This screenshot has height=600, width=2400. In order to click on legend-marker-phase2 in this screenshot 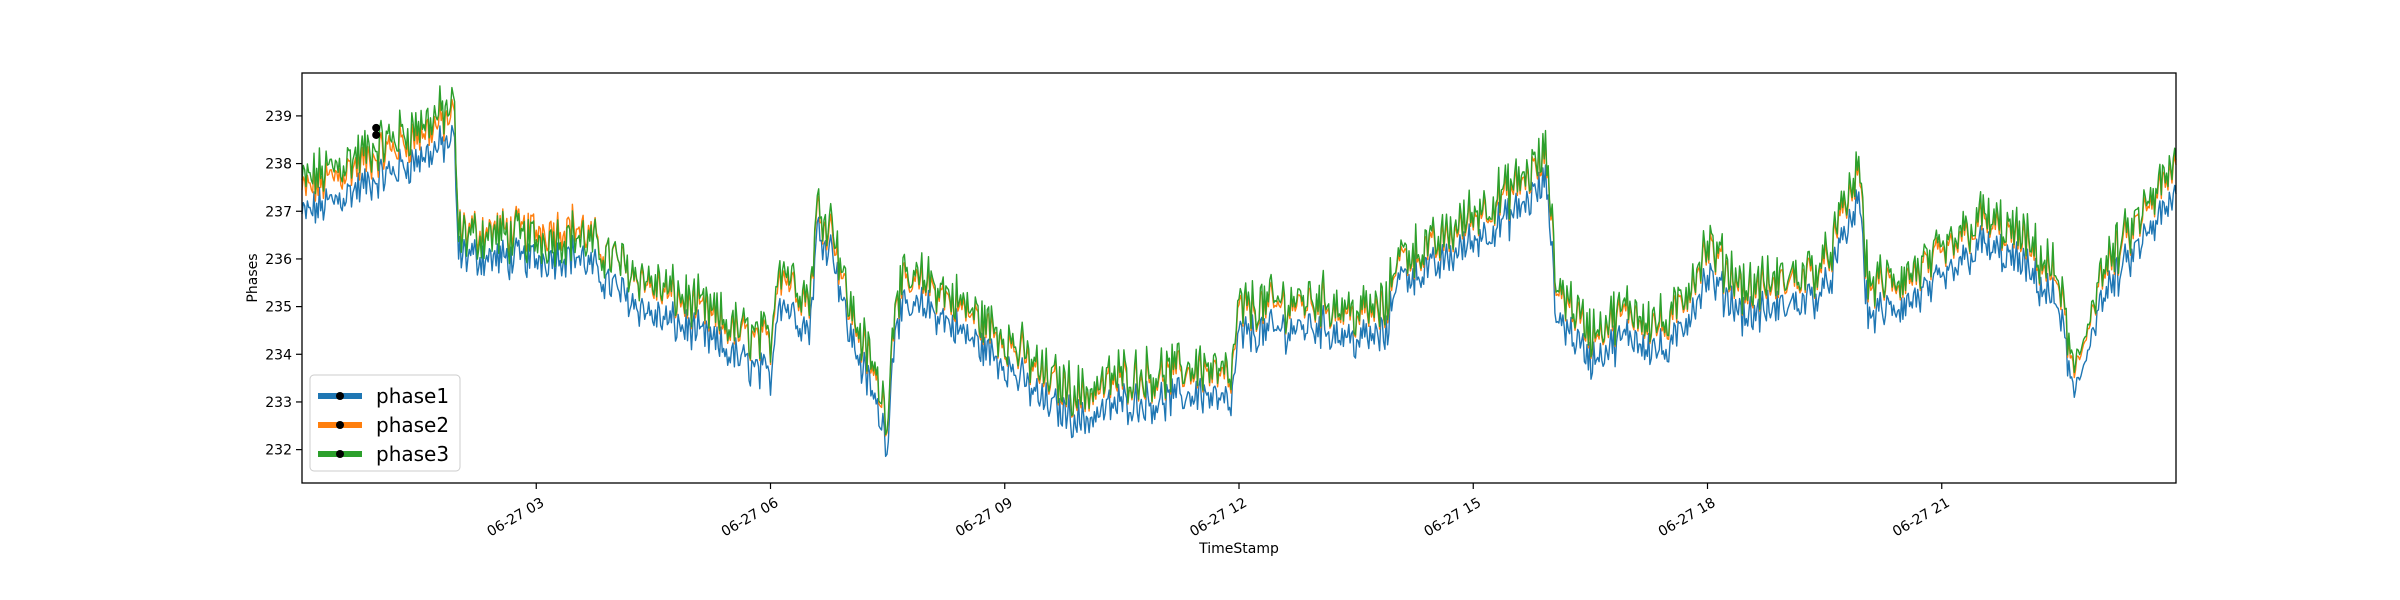, I will do `click(340, 425)`.